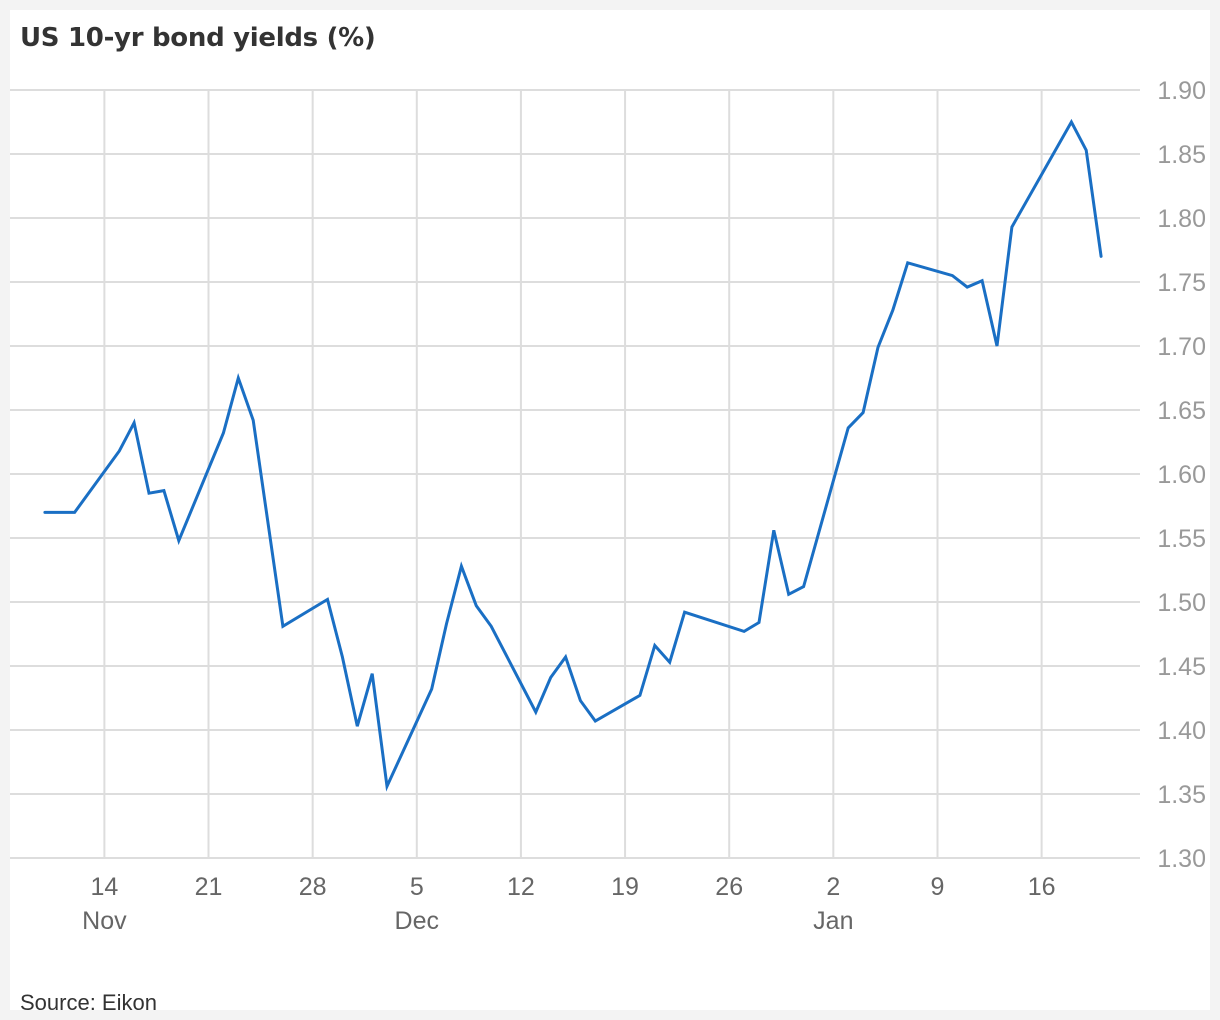 This screenshot has width=1220, height=1020. Describe the element at coordinates (1181, 539) in the screenshot. I see `y-tick-label: 1.55` at that location.